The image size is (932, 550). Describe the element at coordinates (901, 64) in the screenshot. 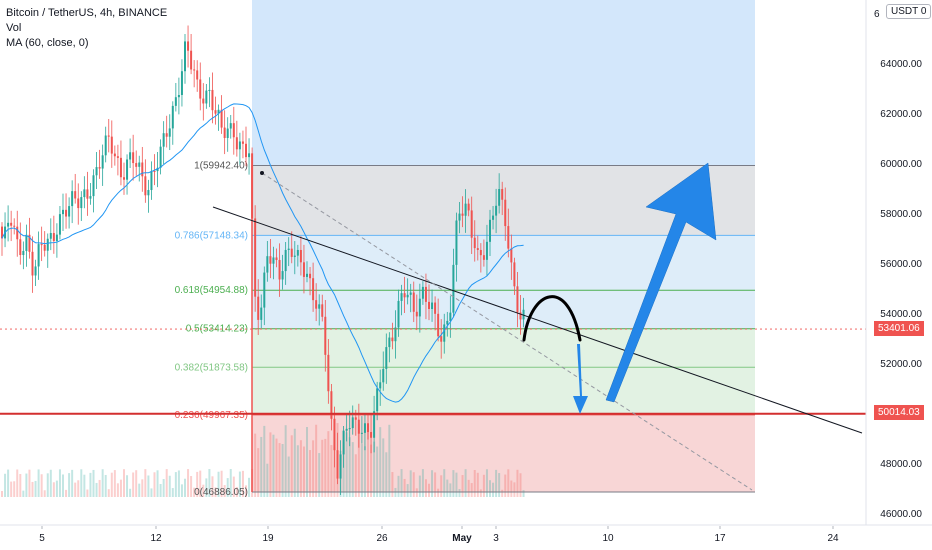

I see `y-tick-label: 64000.00` at that location.